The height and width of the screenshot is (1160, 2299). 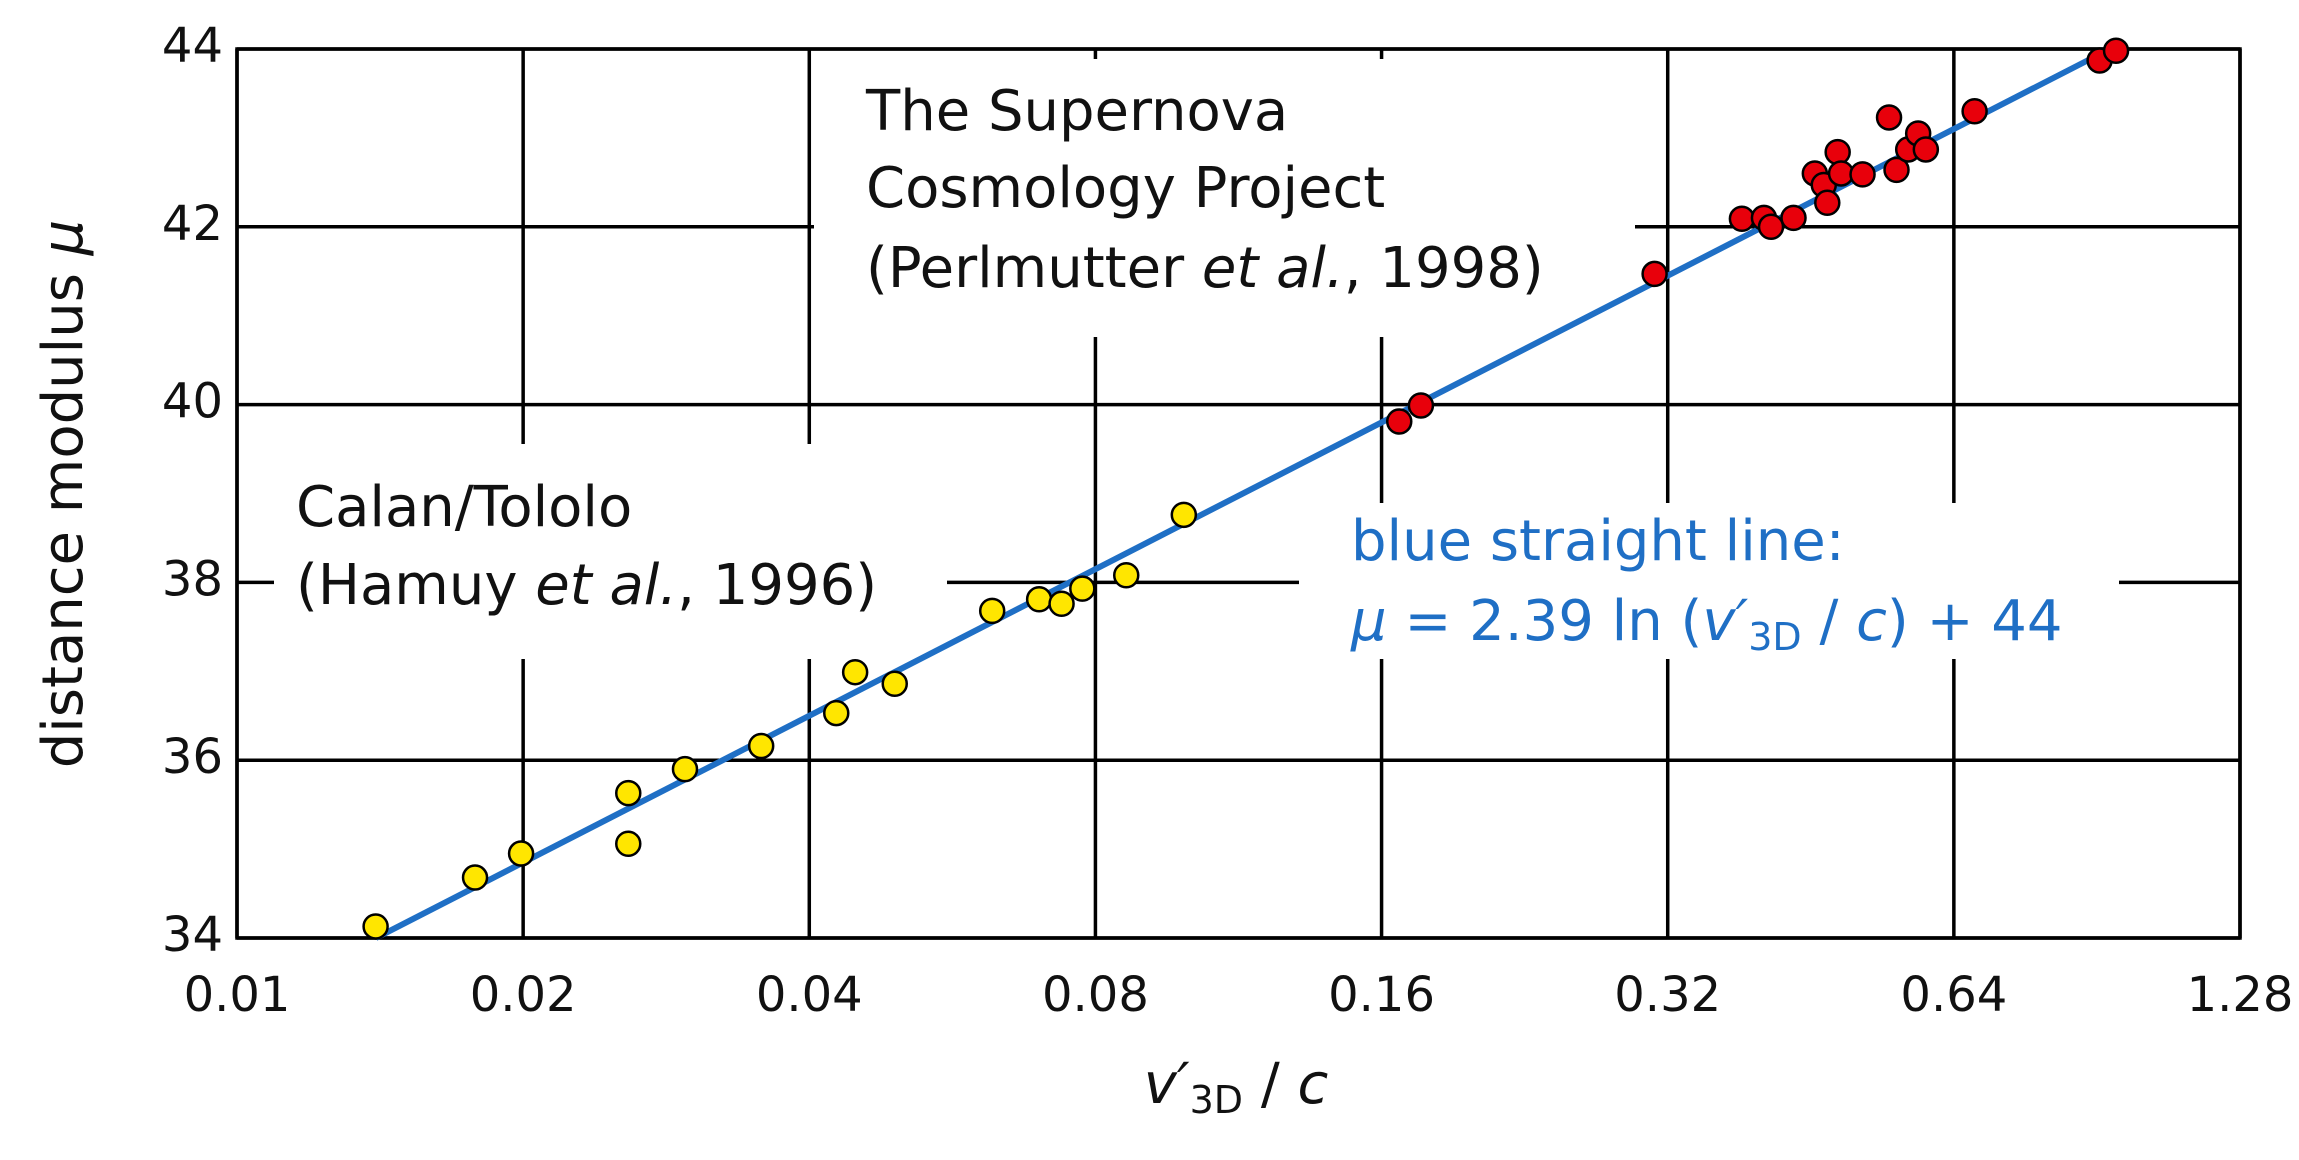 I want to click on annotation: The Supernova, so click(x=1076, y=111).